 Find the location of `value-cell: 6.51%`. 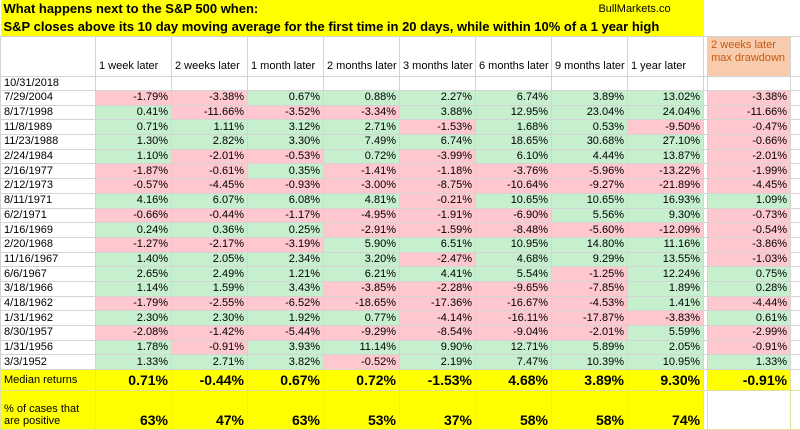

value-cell: 6.51% is located at coordinates (437, 244).